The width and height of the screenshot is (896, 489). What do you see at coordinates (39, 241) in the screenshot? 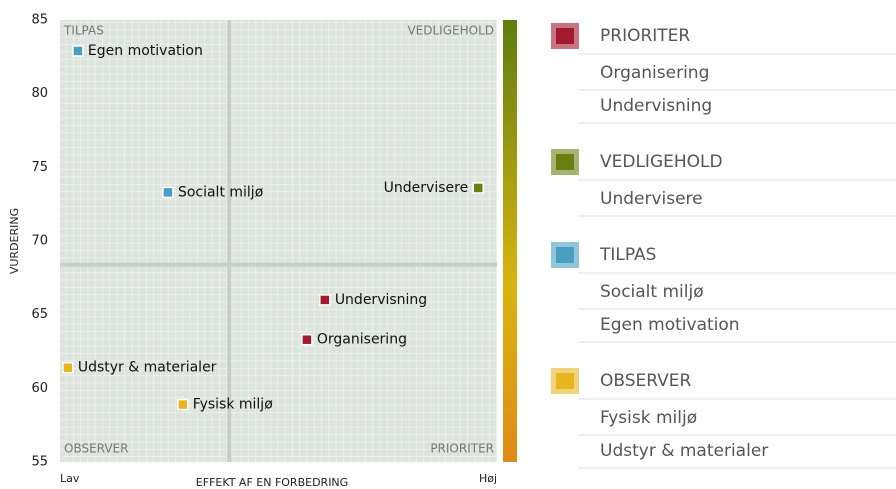
I see `y-tick-label: 70` at bounding box center [39, 241].